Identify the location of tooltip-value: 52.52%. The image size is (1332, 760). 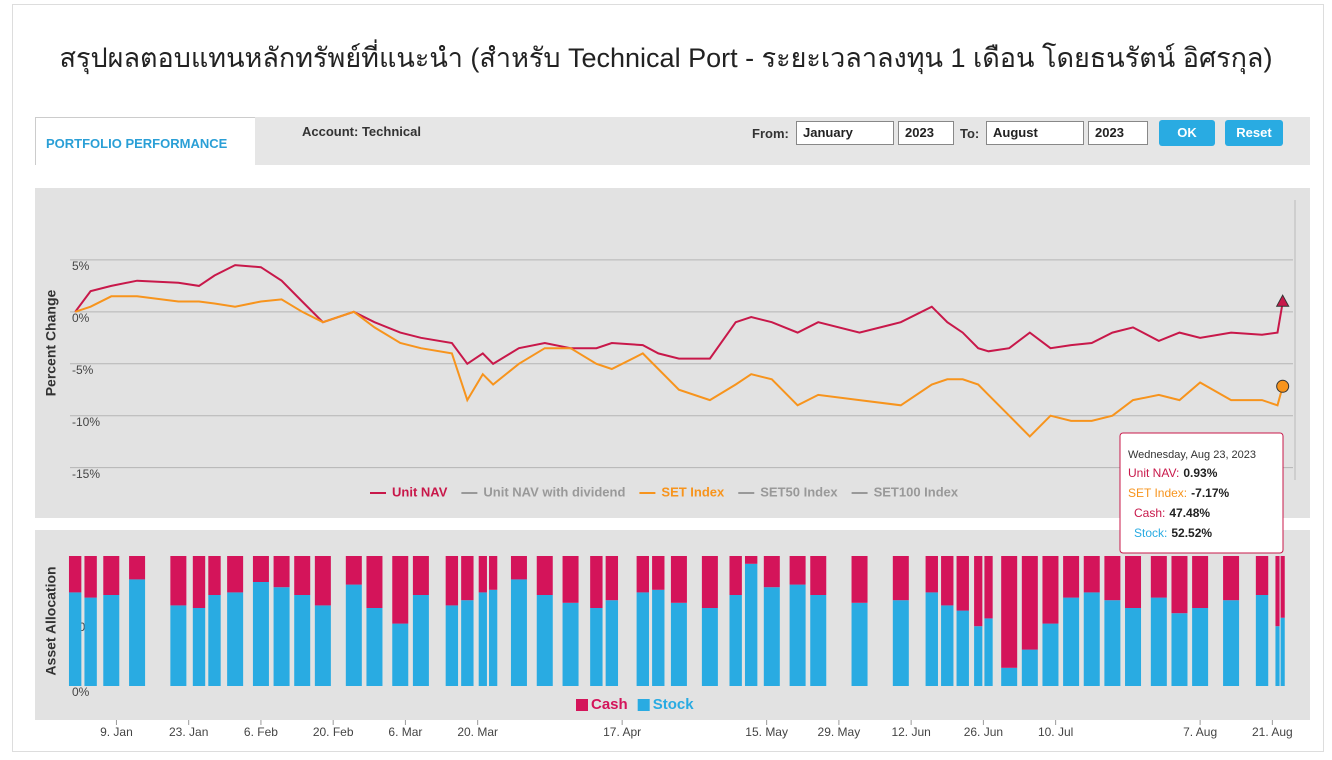
(1191, 533).